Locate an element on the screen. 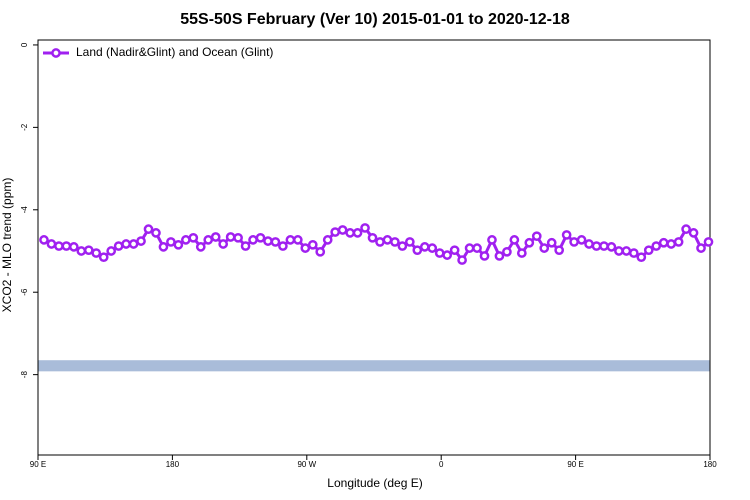 Image resolution: width=750 pixels, height=500 pixels. x-tick-label: 0 is located at coordinates (441, 464).